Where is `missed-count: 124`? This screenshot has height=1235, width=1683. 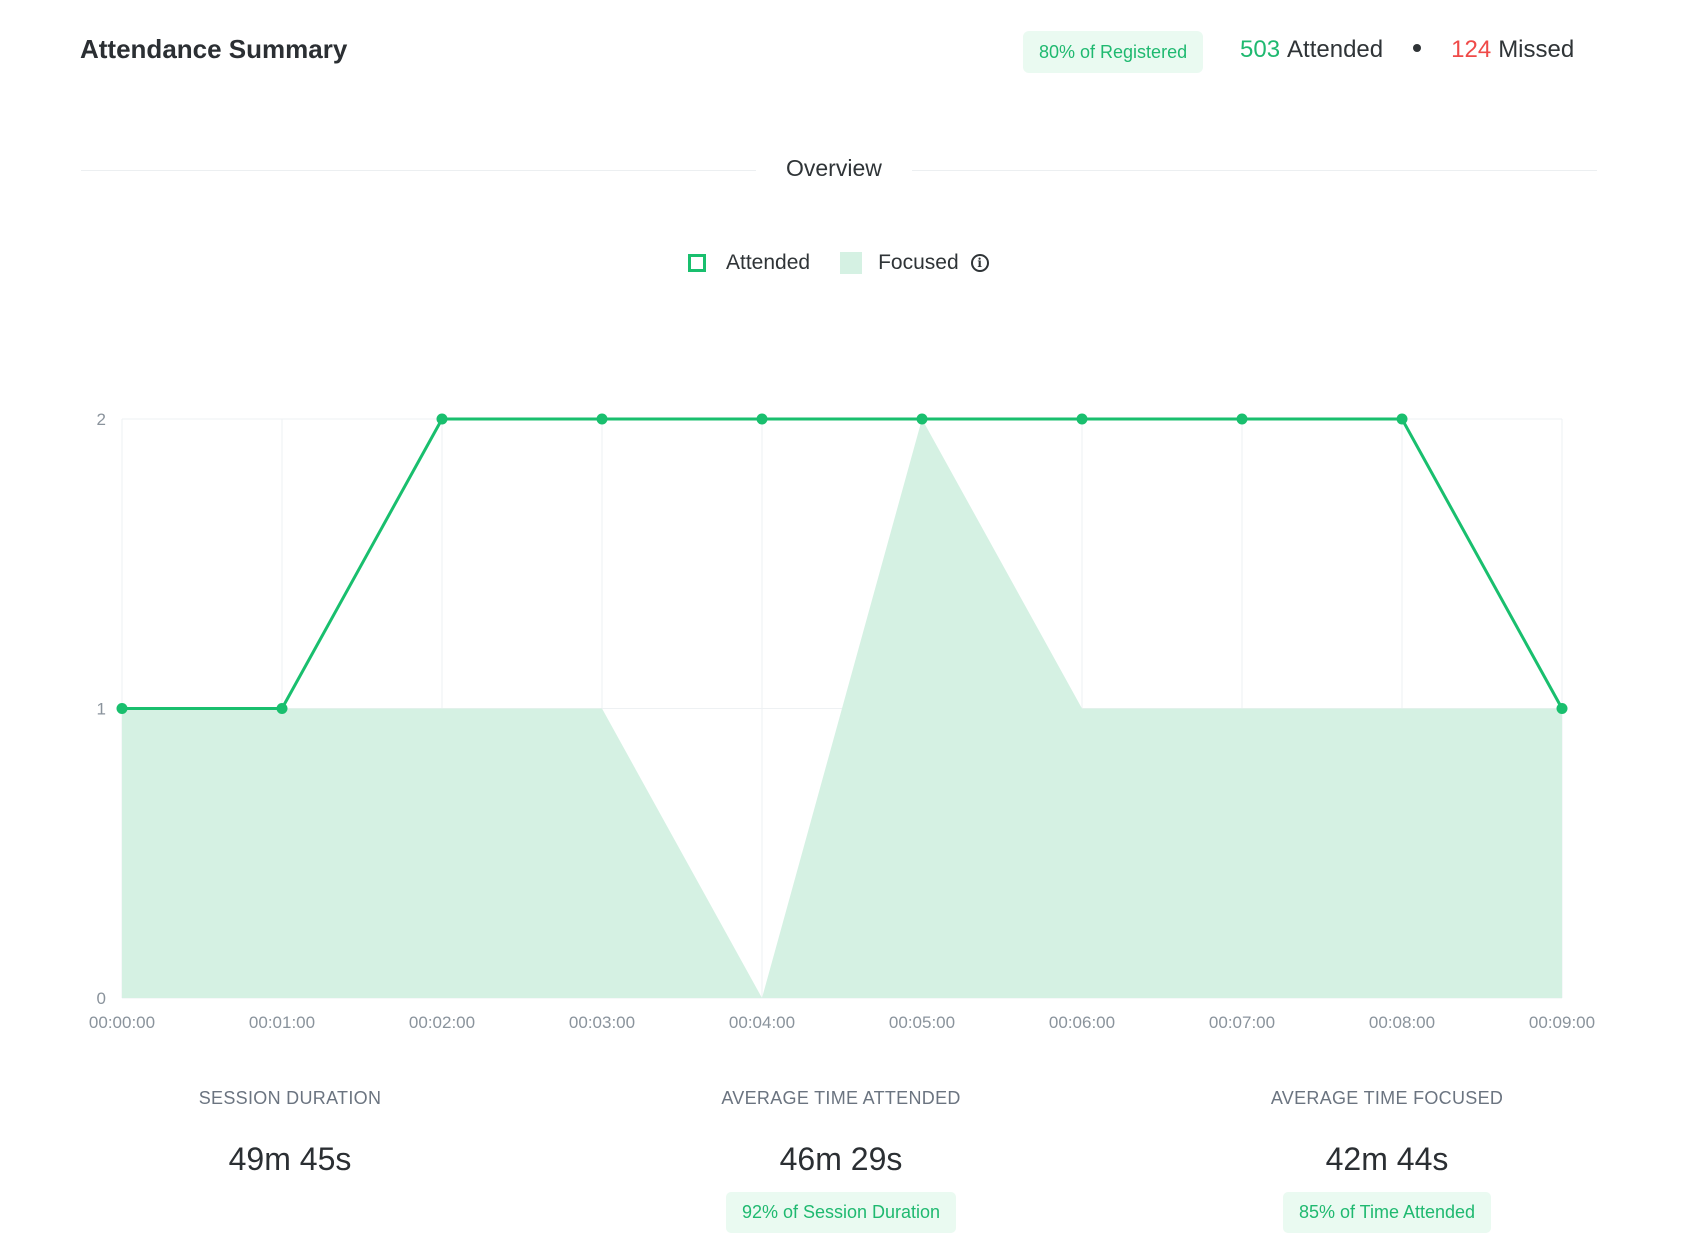
missed-count: 124 is located at coordinates (1471, 49).